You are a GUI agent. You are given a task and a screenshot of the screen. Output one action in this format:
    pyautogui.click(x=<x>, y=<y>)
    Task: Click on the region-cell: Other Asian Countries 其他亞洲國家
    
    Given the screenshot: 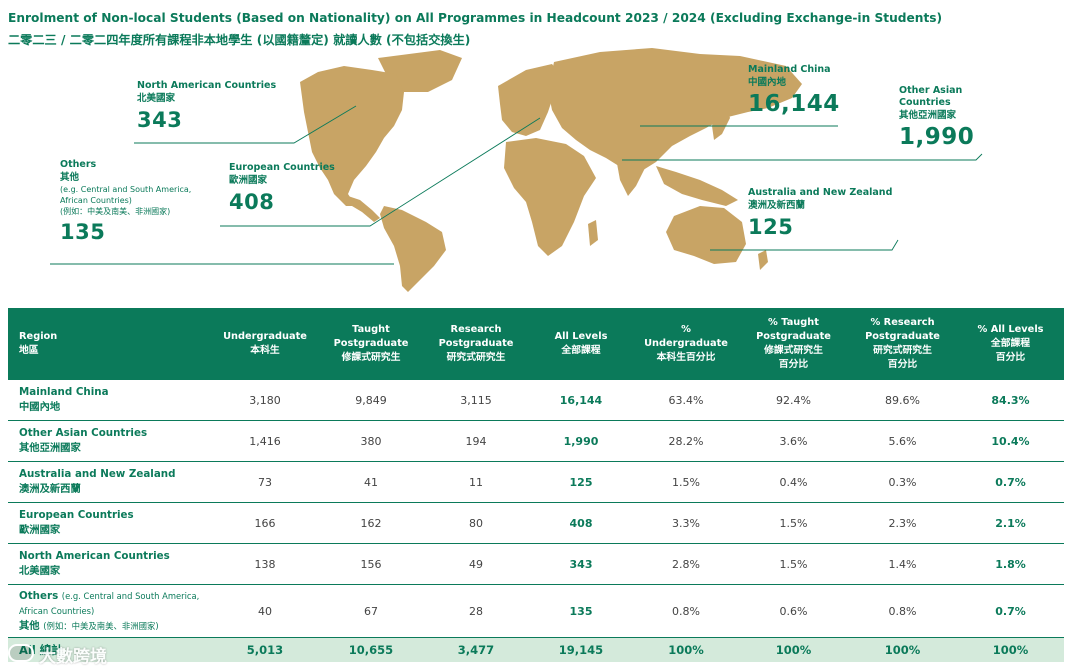 What is the action you would take?
    pyautogui.click(x=109, y=441)
    